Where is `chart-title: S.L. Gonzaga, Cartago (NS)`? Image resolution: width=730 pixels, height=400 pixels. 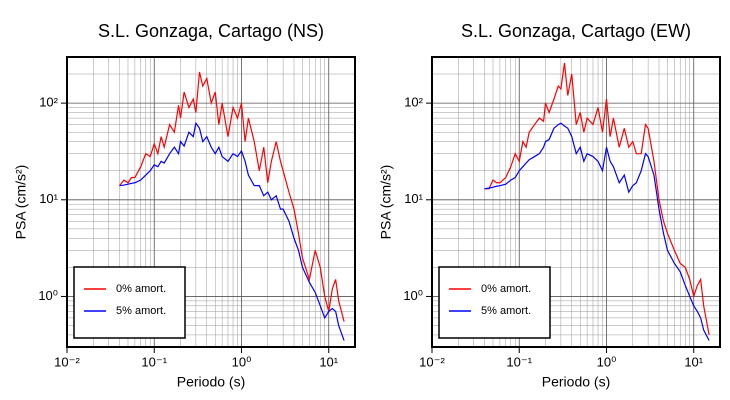
chart-title: S.L. Gonzaga, Cartago (NS) is located at coordinates (211, 31).